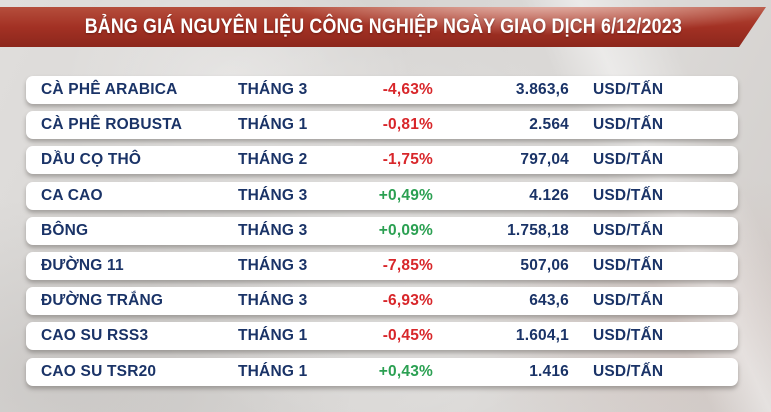  I want to click on price-value: 3.863,6, so click(542, 89).